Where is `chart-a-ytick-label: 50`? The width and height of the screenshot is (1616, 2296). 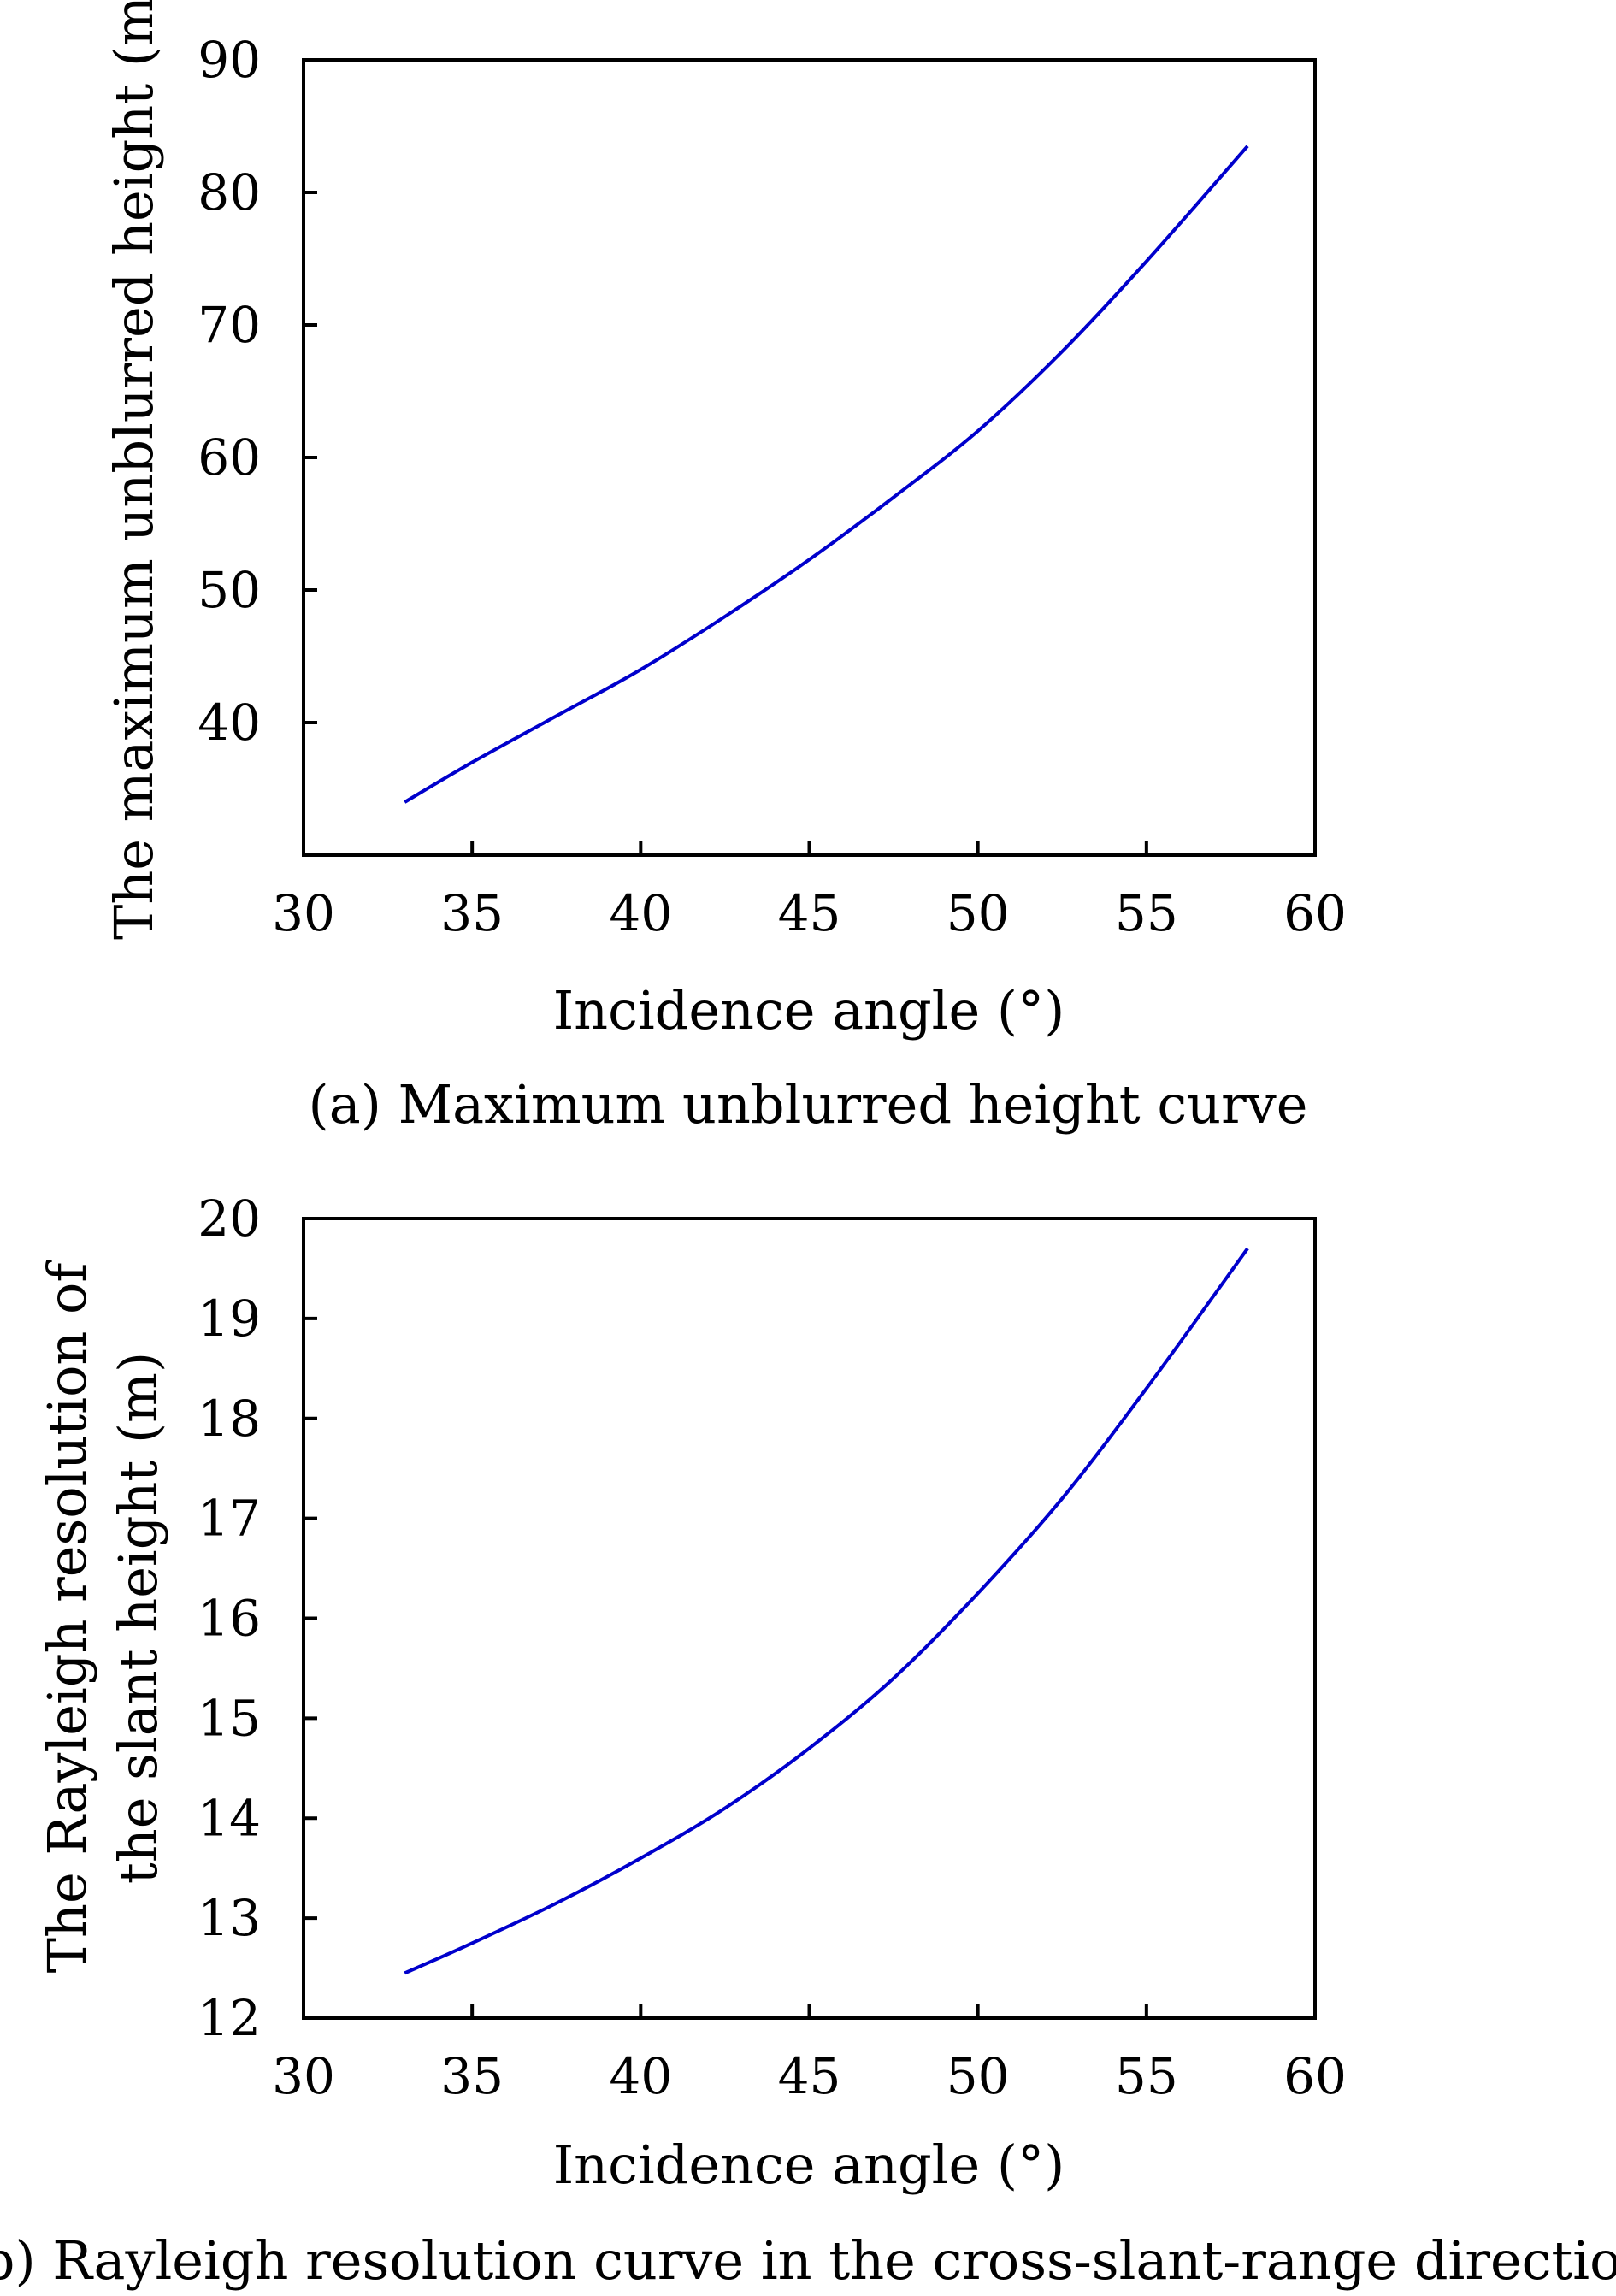
chart-a-ytick-label: 50 is located at coordinates (229, 590).